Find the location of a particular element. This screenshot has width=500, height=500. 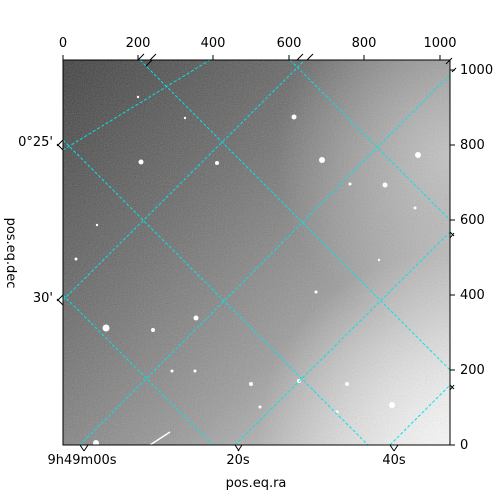

bottom-tick-label: 20s is located at coordinates (238, 460).